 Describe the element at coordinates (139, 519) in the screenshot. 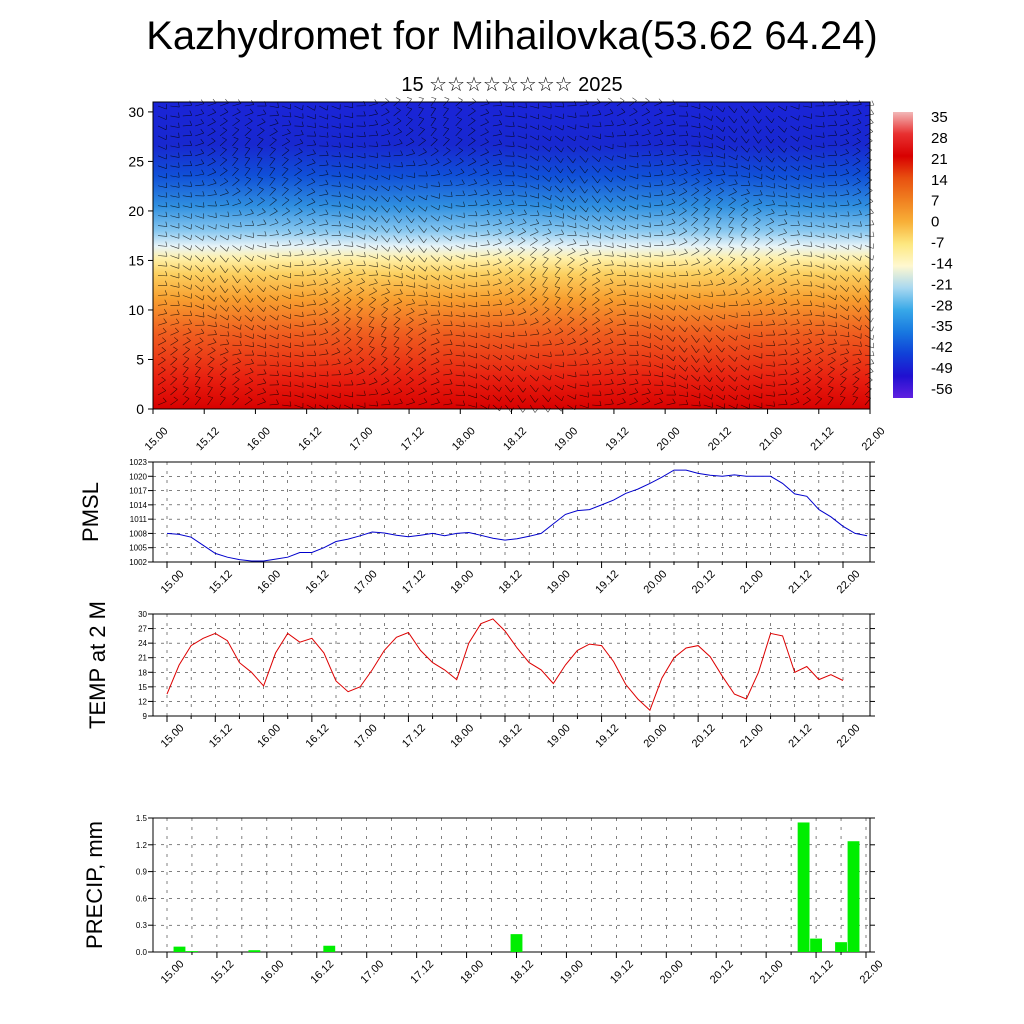

I see `pmsl-y-tick-label: 1011` at that location.